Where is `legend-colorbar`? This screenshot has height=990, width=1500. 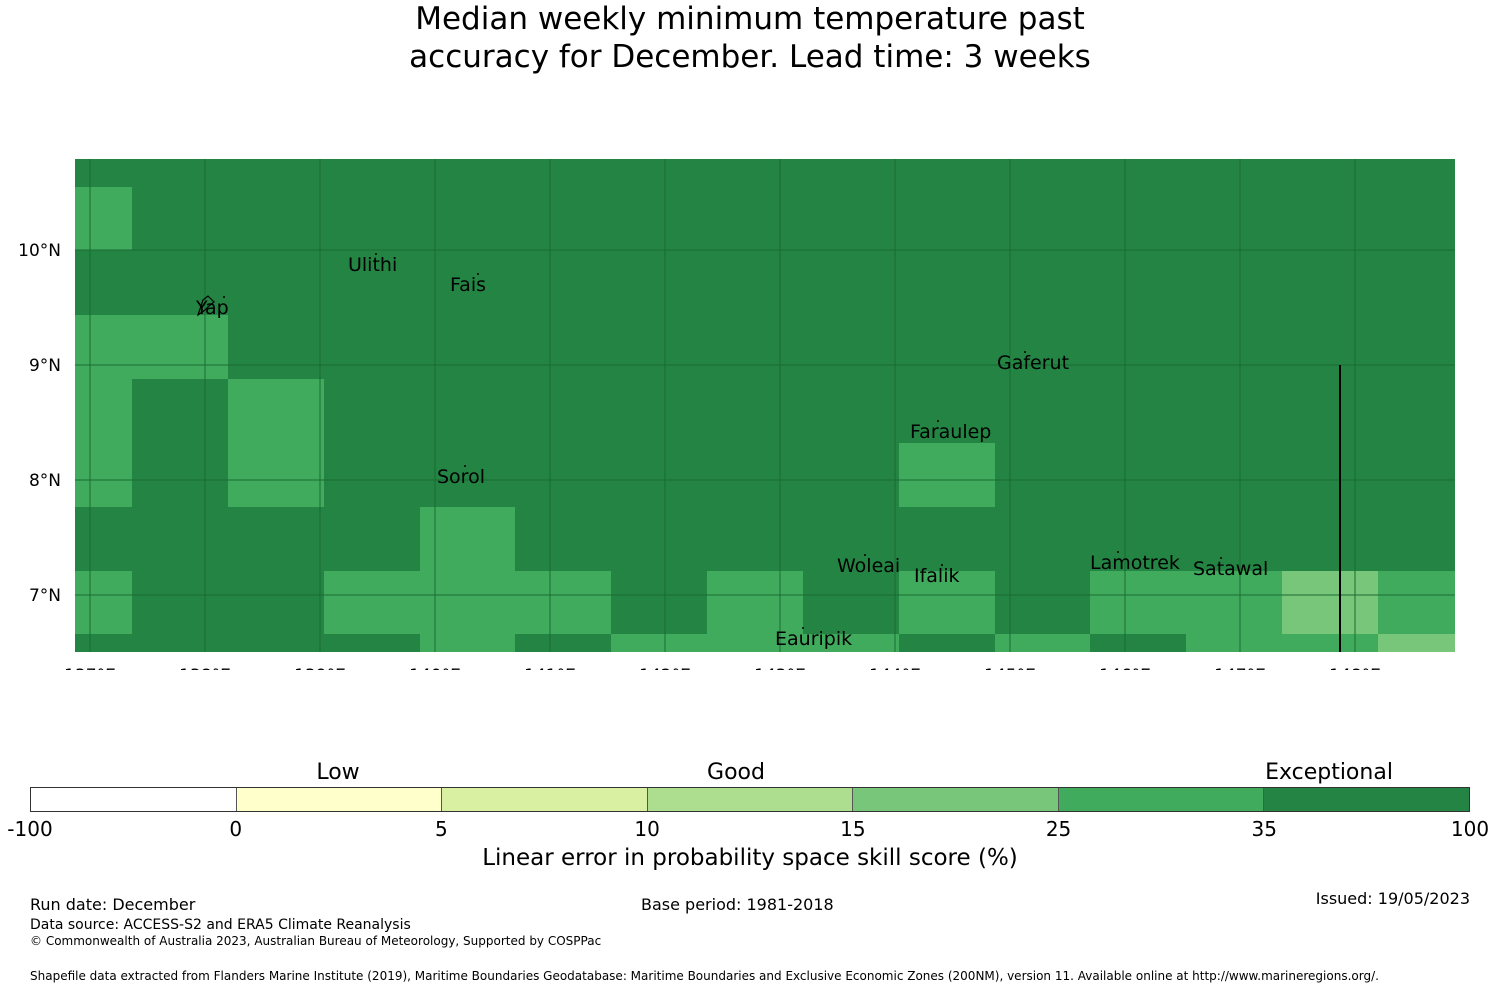 legend-colorbar is located at coordinates (750, 799).